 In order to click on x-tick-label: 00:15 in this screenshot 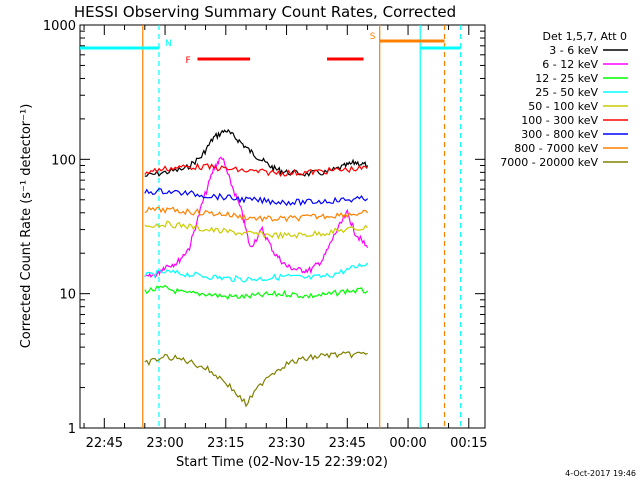, I will do `click(468, 443)`.